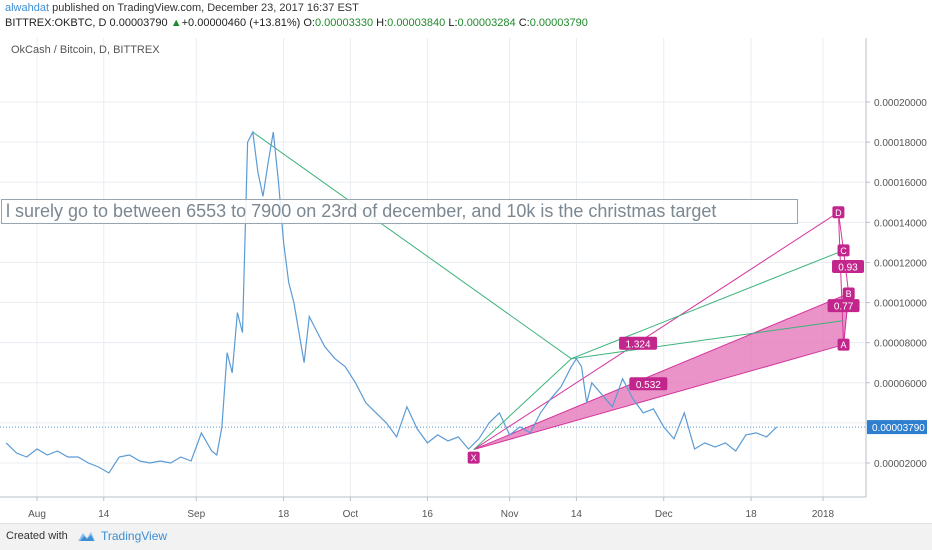 The width and height of the screenshot is (932, 550). I want to click on ratio-label: 1.324, so click(638, 344).